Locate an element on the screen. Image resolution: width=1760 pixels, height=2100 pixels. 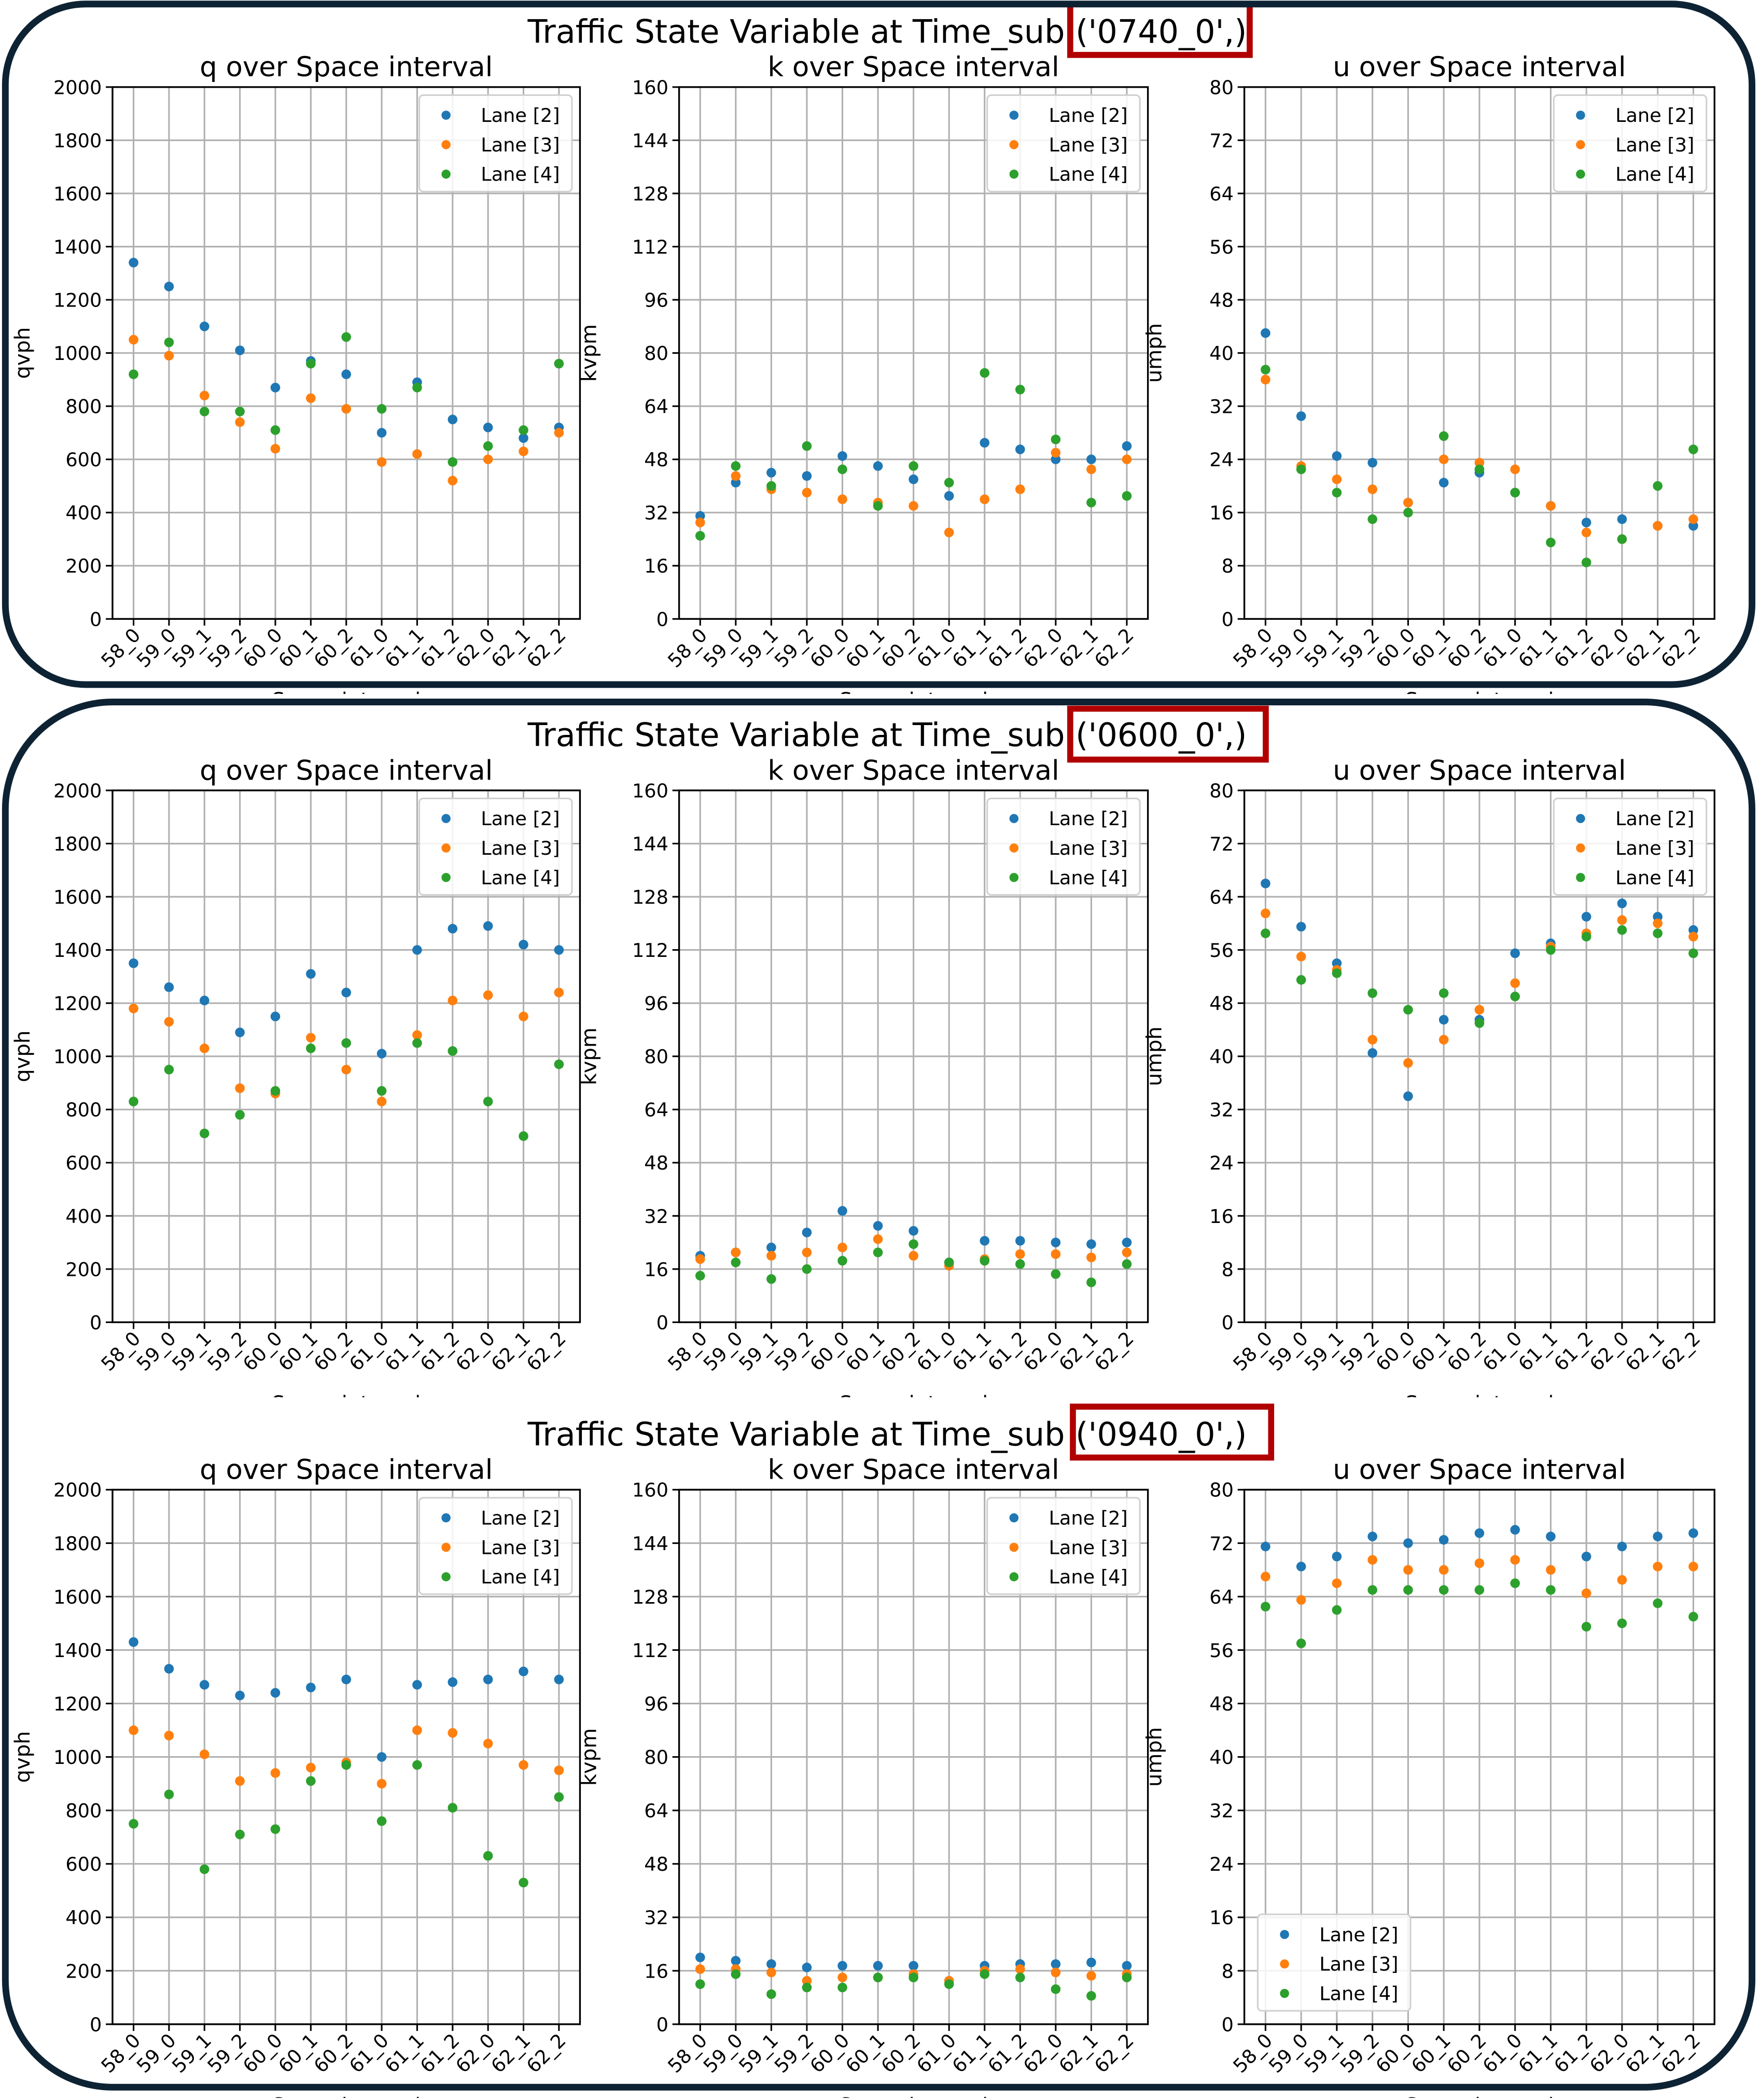
y-tick-label: 1400 is located at coordinates (77, 247).